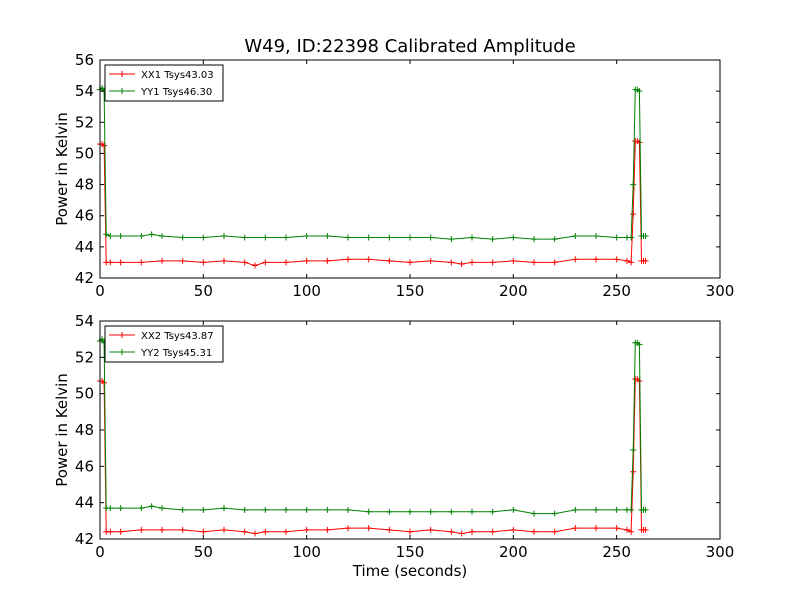  What do you see at coordinates (84, 247) in the screenshot?
I see `top-y-tick-label: 44` at bounding box center [84, 247].